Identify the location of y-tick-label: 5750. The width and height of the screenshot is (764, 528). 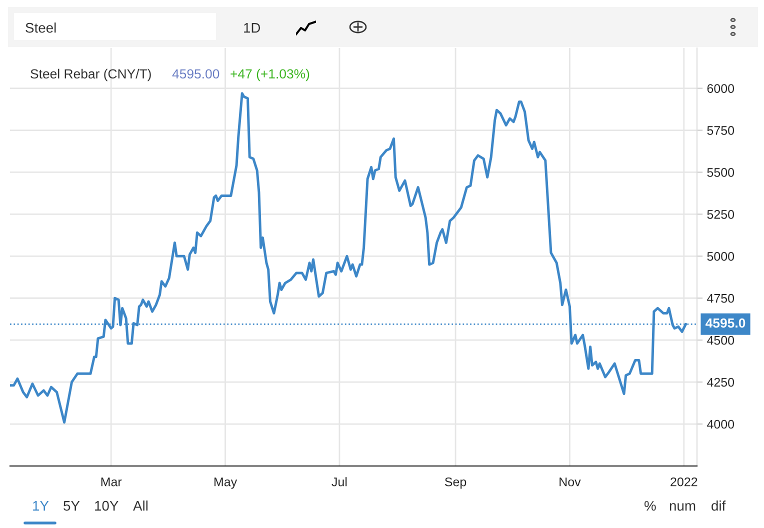
(720, 130).